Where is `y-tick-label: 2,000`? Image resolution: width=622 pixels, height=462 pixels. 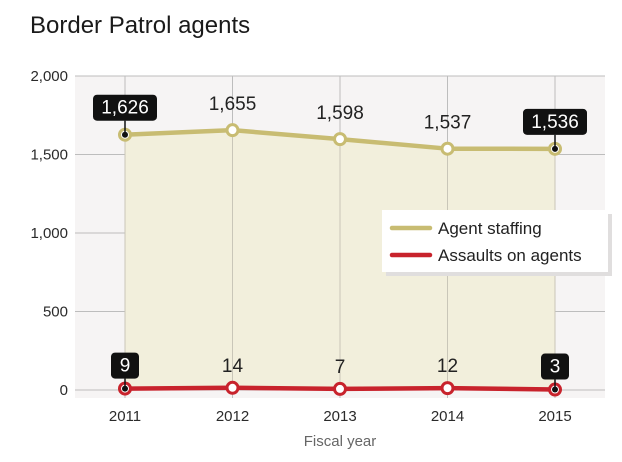 y-tick-label: 2,000 is located at coordinates (49, 76).